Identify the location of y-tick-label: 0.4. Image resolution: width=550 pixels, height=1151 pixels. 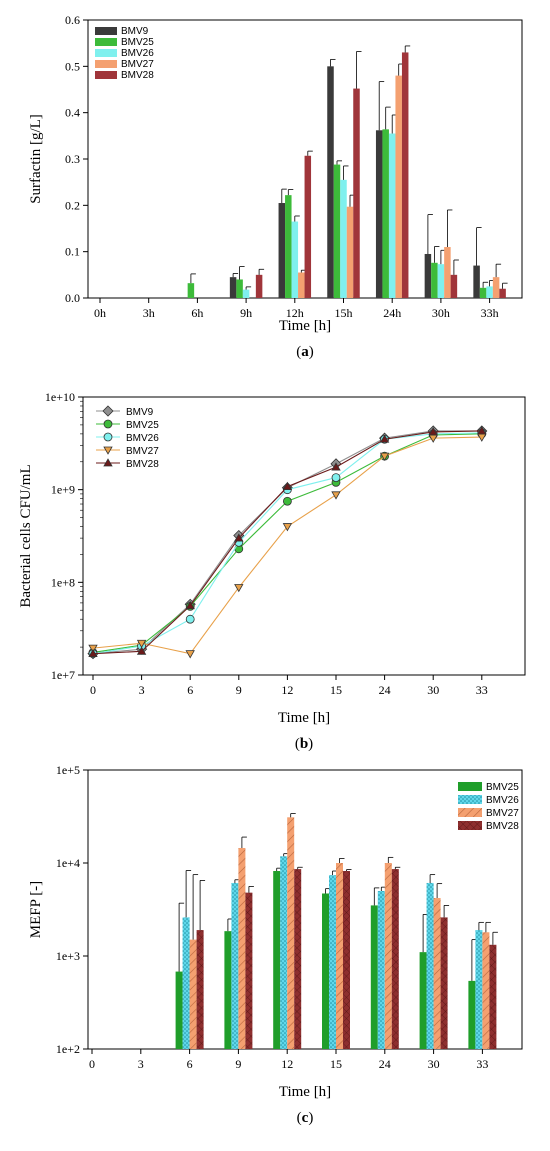
(72, 113).